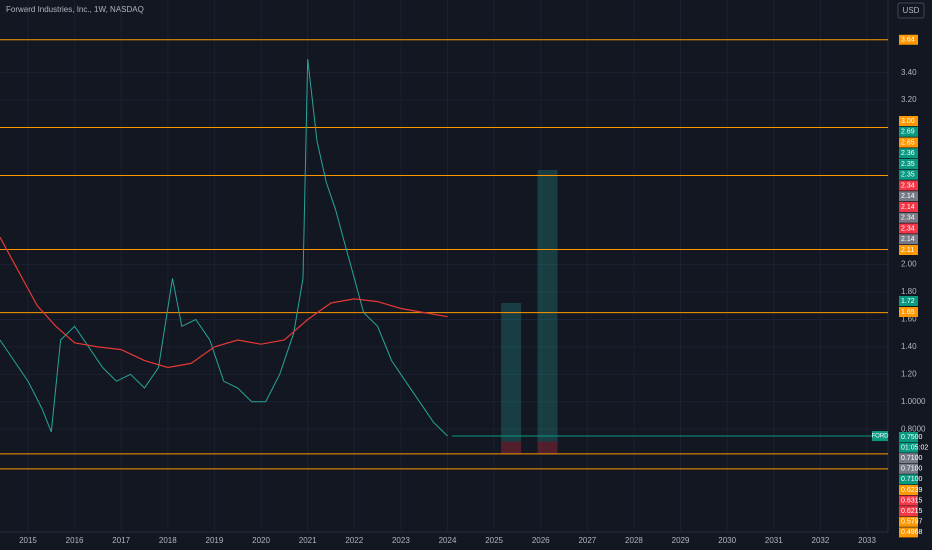  What do you see at coordinates (28, 540) in the screenshot?
I see `x-tick-label: 2015` at bounding box center [28, 540].